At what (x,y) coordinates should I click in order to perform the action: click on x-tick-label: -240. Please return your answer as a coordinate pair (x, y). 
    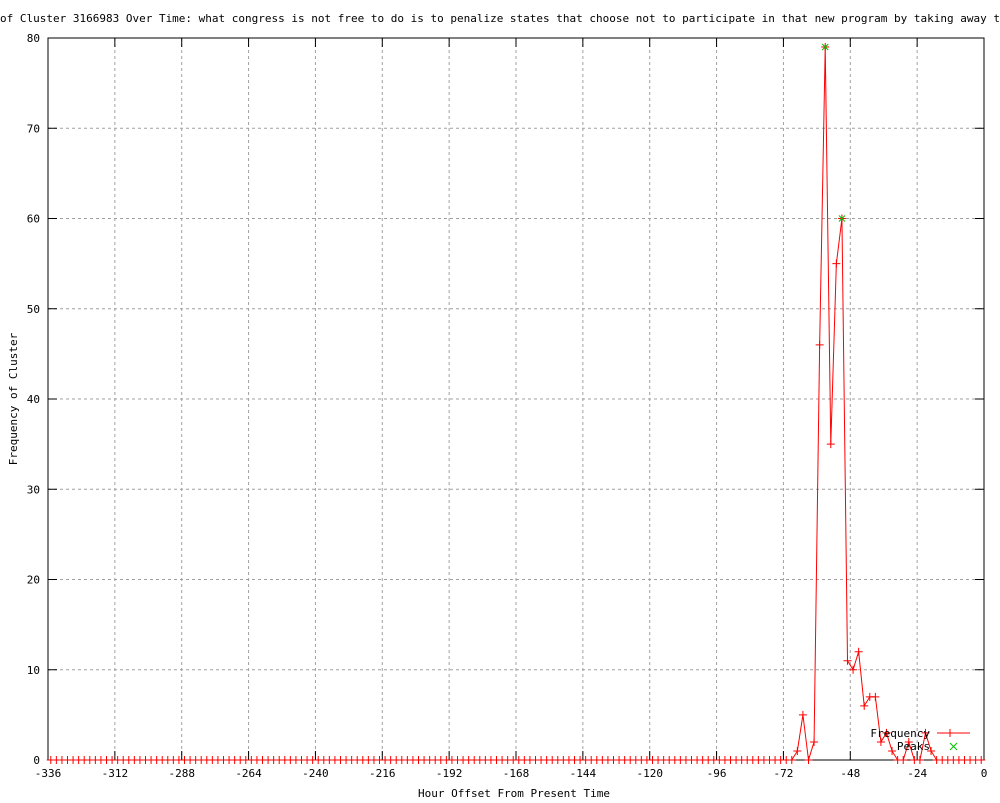
    Looking at the image, I should click on (315, 773).